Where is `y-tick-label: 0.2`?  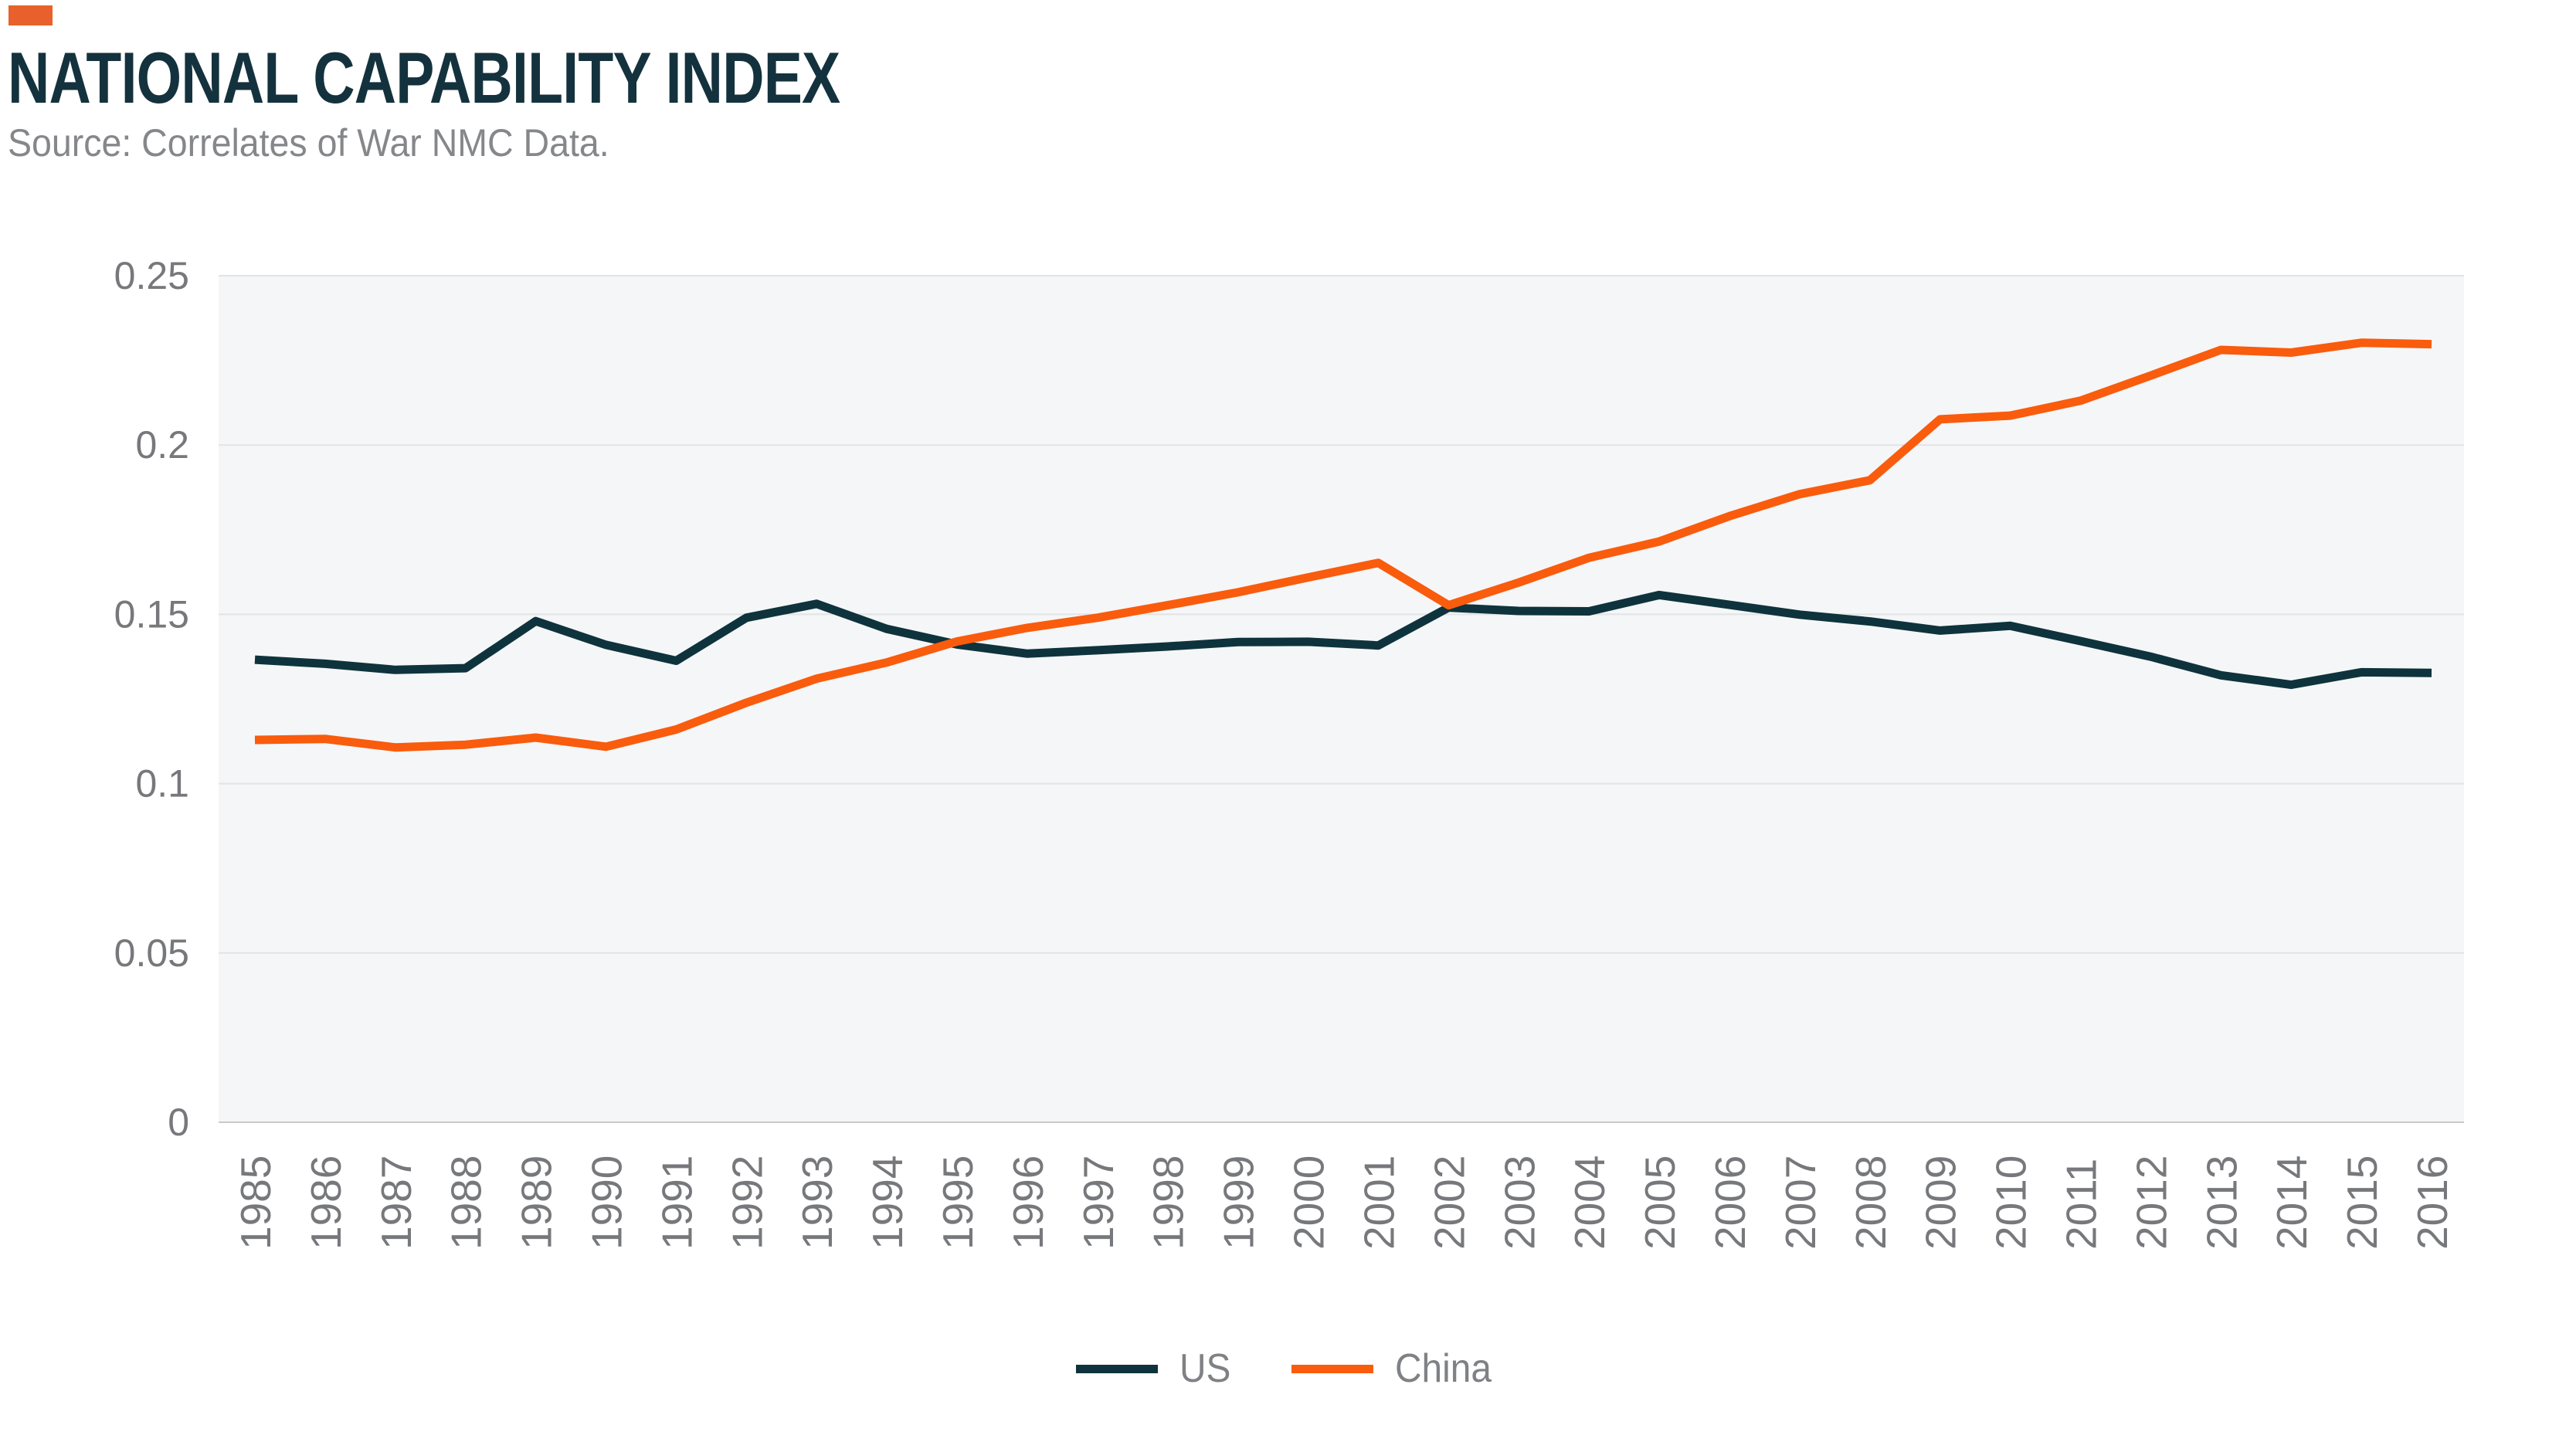 y-tick-label: 0.2 is located at coordinates (162, 445).